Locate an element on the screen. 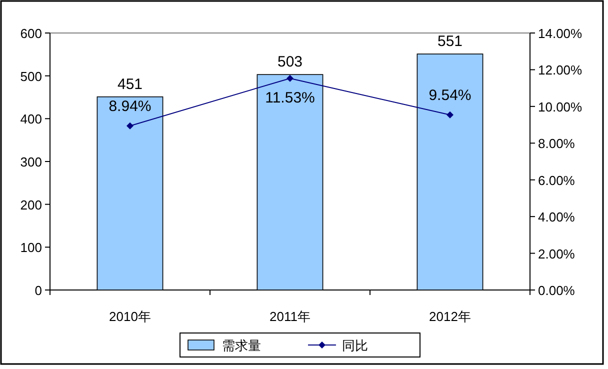 Image resolution: width=608 pixels, height=369 pixels. y-tick-label: 200 is located at coordinates (31, 204).